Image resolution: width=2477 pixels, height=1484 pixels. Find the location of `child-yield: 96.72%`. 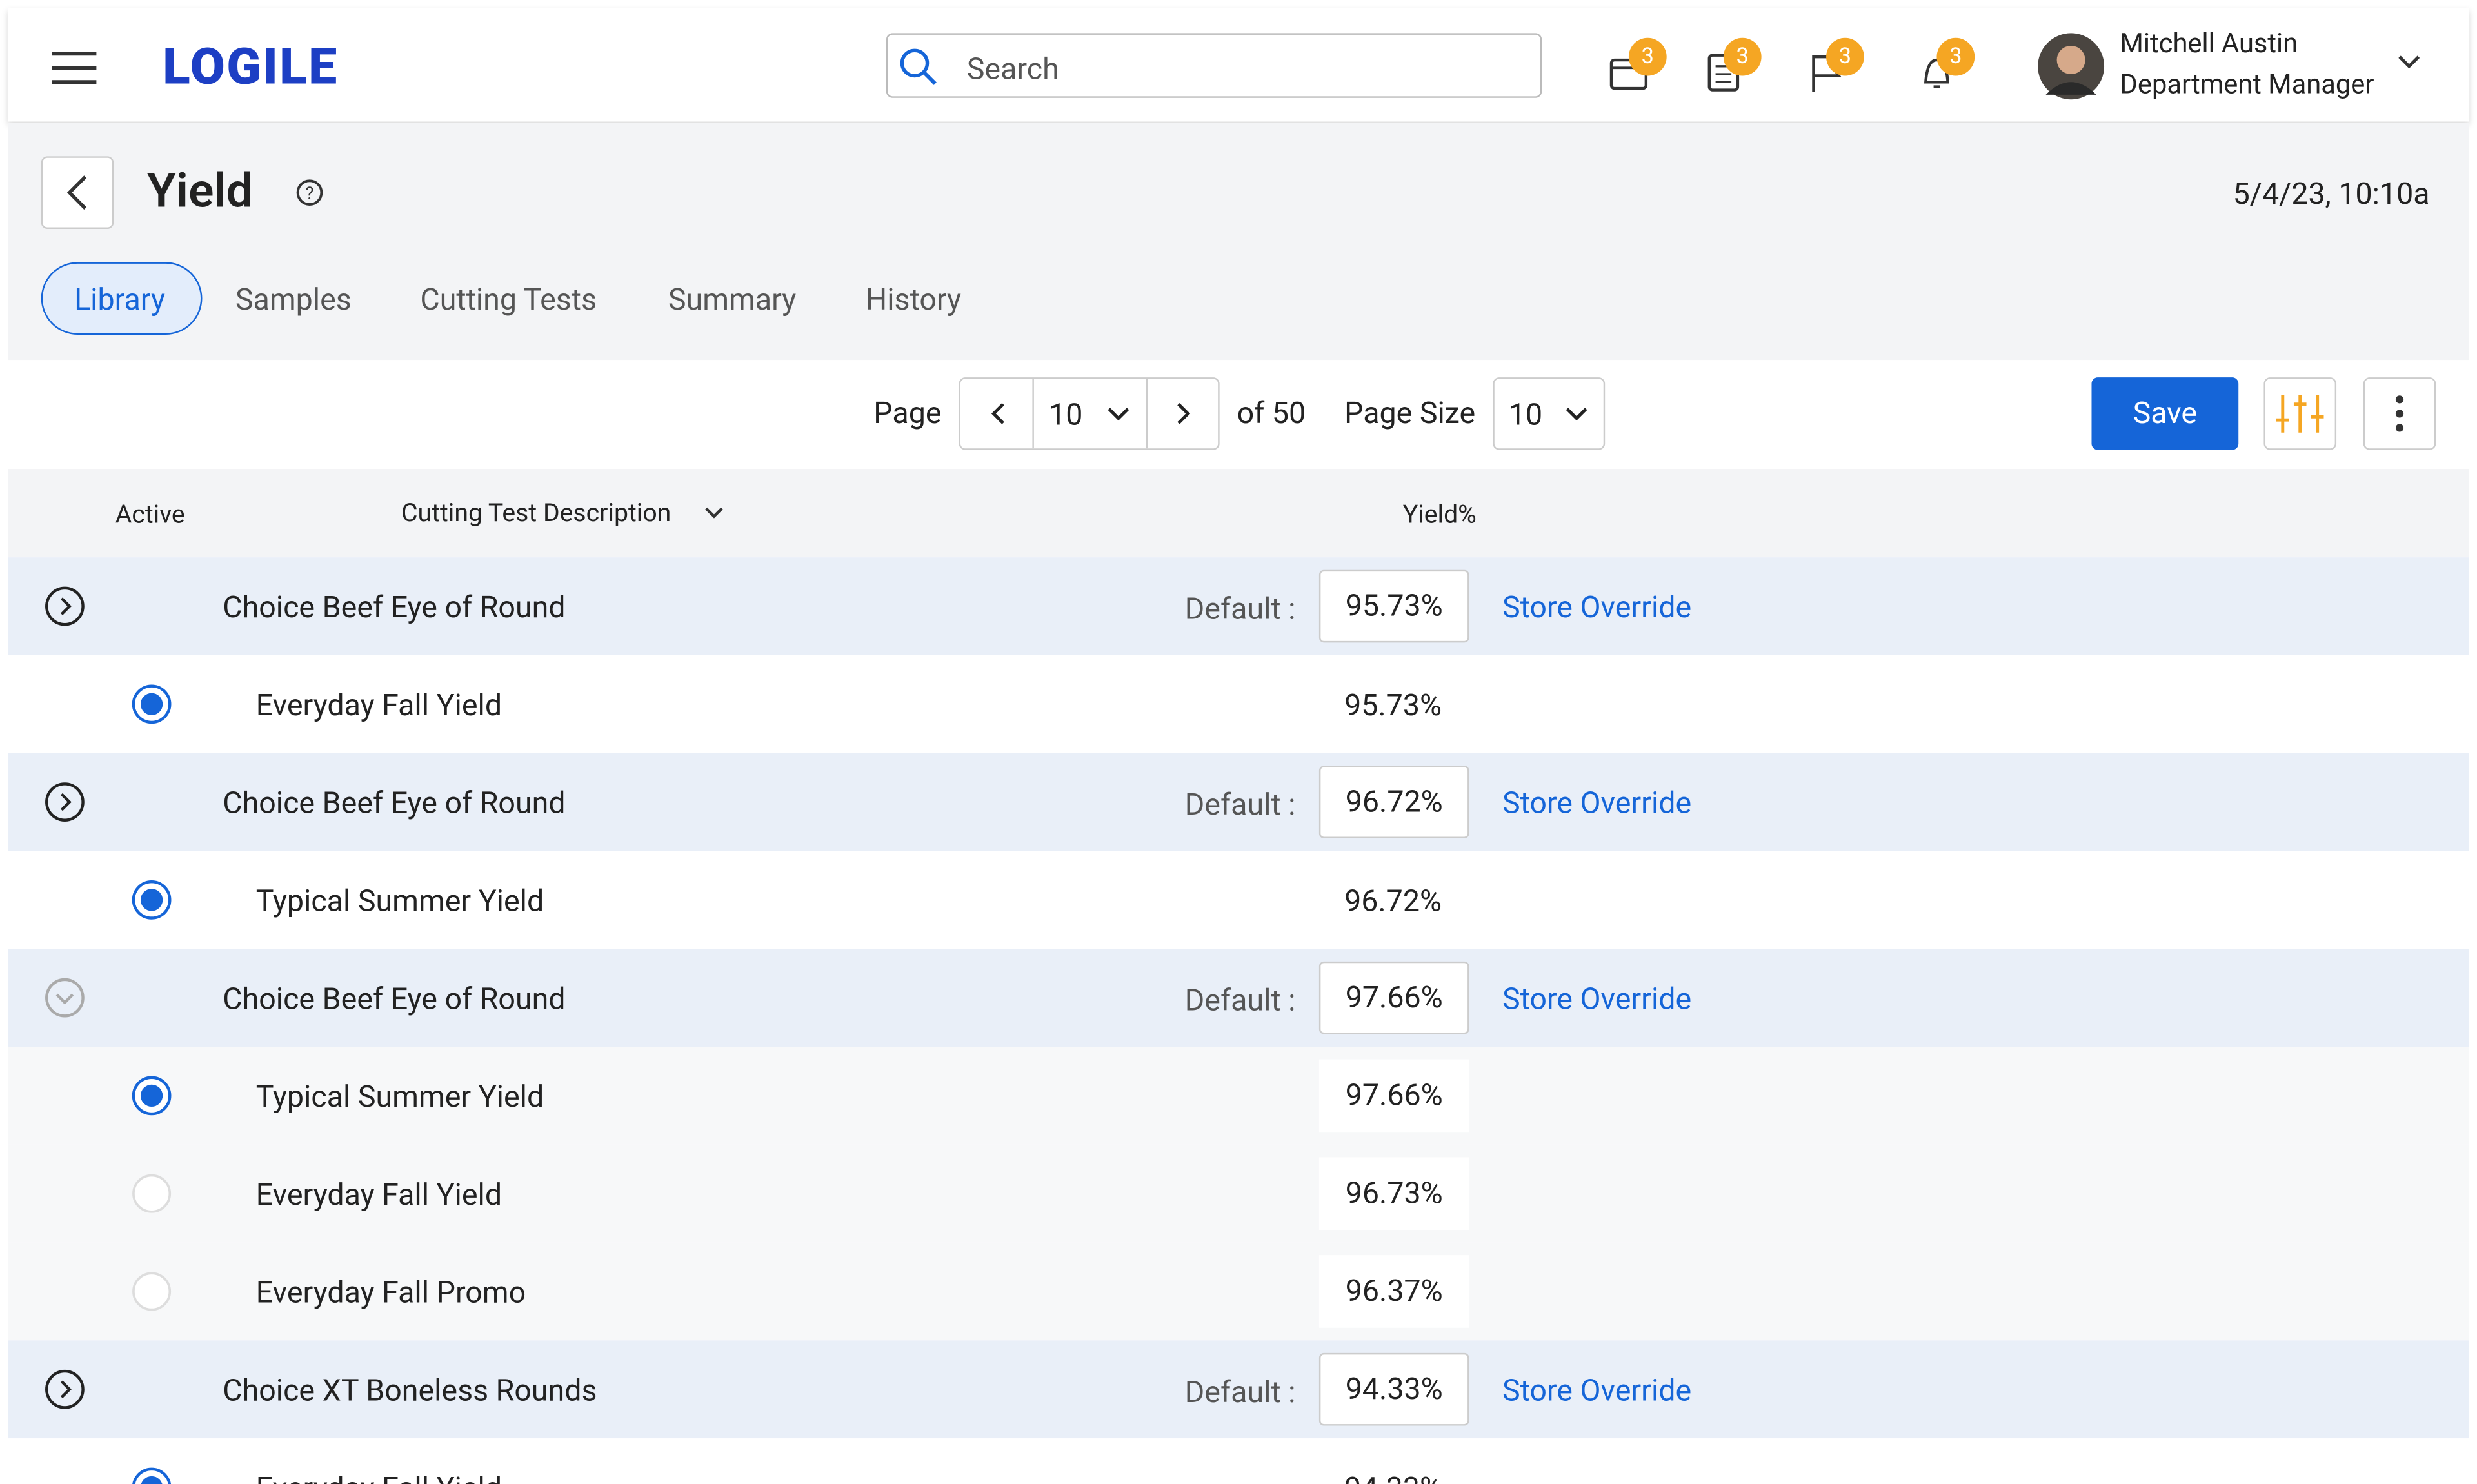

child-yield: 96.72% is located at coordinates (1393, 900).